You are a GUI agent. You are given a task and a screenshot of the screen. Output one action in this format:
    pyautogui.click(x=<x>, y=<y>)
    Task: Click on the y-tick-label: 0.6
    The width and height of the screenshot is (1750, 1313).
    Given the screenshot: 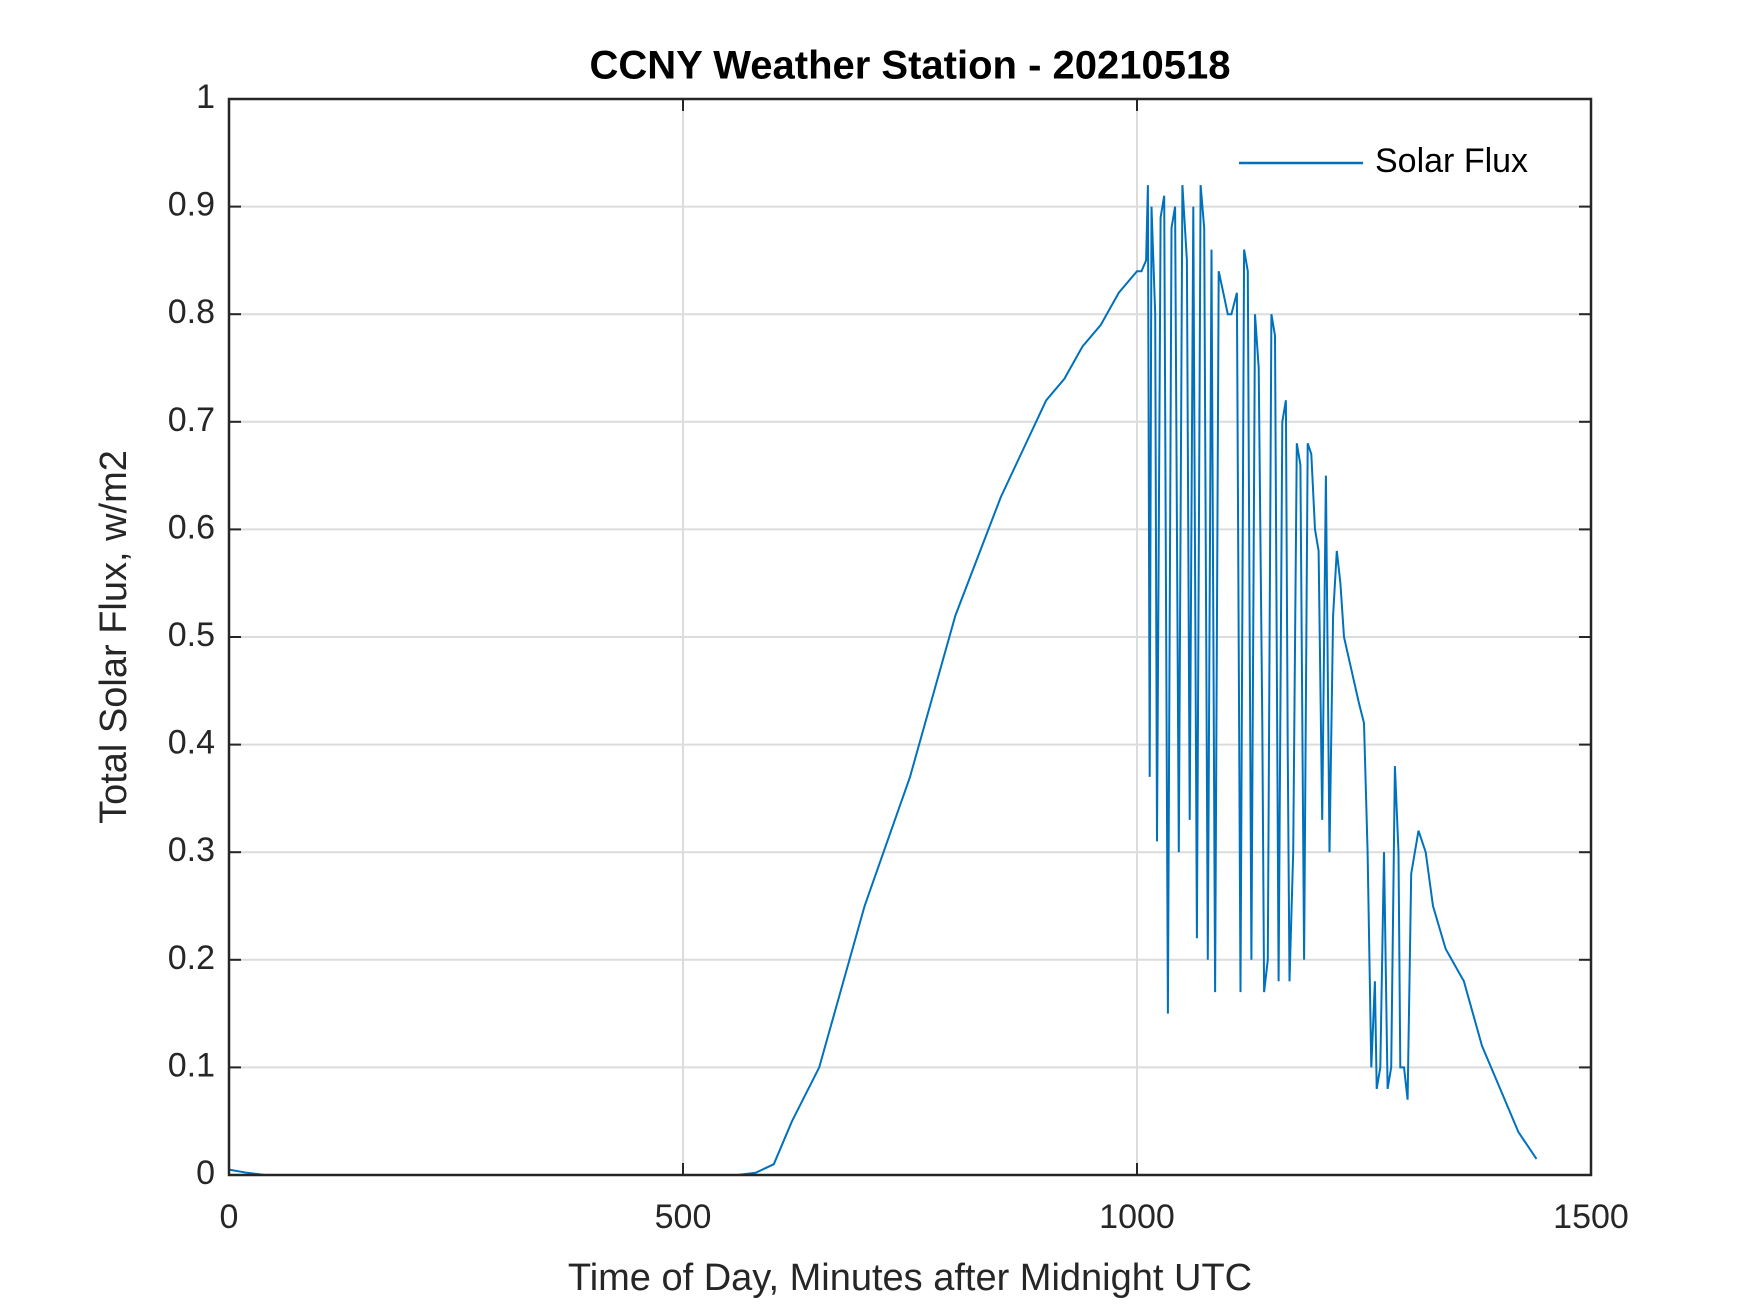 What is the action you would take?
    pyautogui.click(x=191, y=527)
    